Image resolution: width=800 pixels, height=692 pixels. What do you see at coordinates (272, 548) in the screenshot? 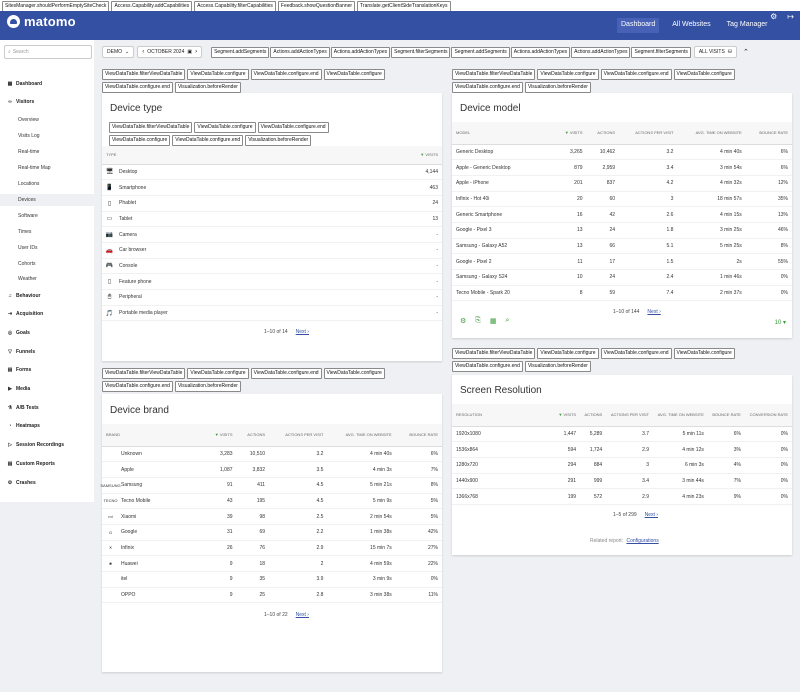
I see `table-row: ✕ Infinix 26 76 2.9 15 min 7s 27%` at bounding box center [272, 548].